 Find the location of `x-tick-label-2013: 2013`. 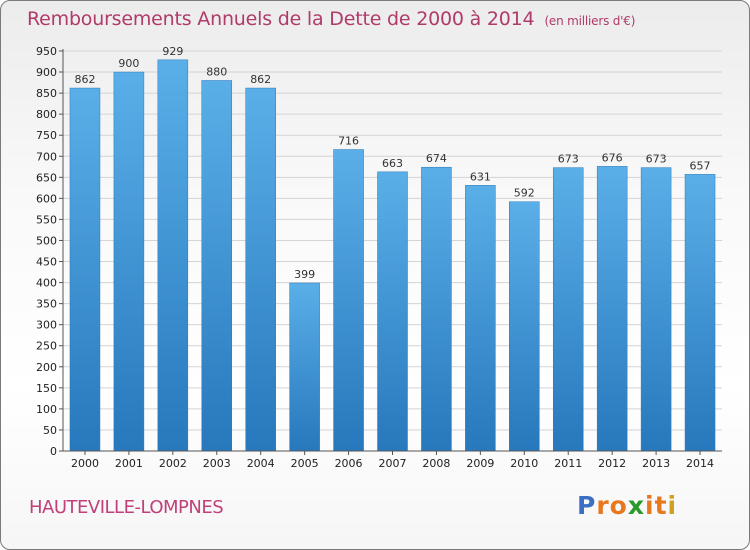

x-tick-label-2013: 2013 is located at coordinates (656, 463).